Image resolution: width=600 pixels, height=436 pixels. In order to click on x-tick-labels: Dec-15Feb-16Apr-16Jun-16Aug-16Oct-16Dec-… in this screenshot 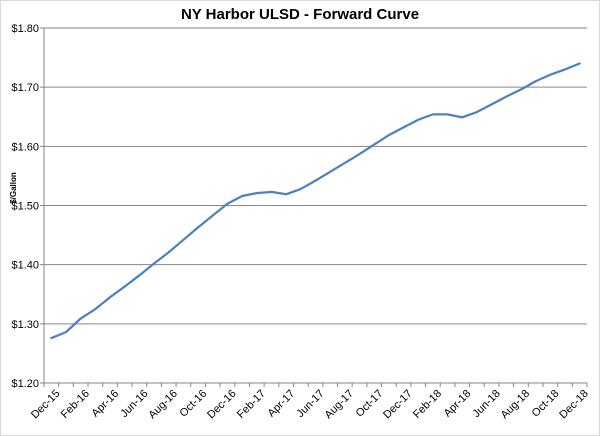, I will do `click(310, 402)`.